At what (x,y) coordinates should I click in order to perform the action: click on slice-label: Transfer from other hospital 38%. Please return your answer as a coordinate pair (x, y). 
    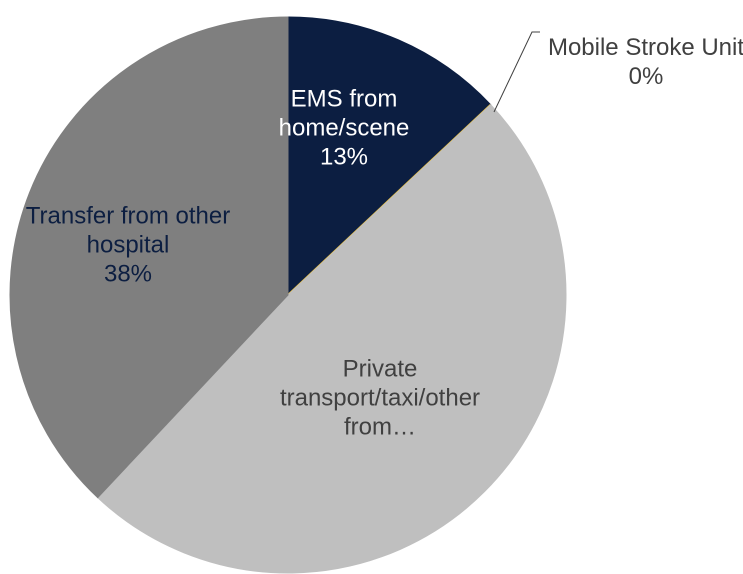
    Looking at the image, I should click on (128, 245).